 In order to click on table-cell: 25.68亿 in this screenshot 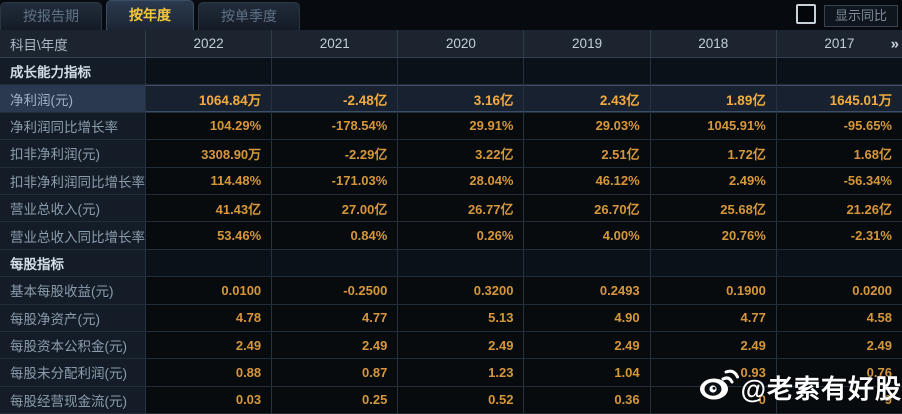, I will do `click(712, 208)`.